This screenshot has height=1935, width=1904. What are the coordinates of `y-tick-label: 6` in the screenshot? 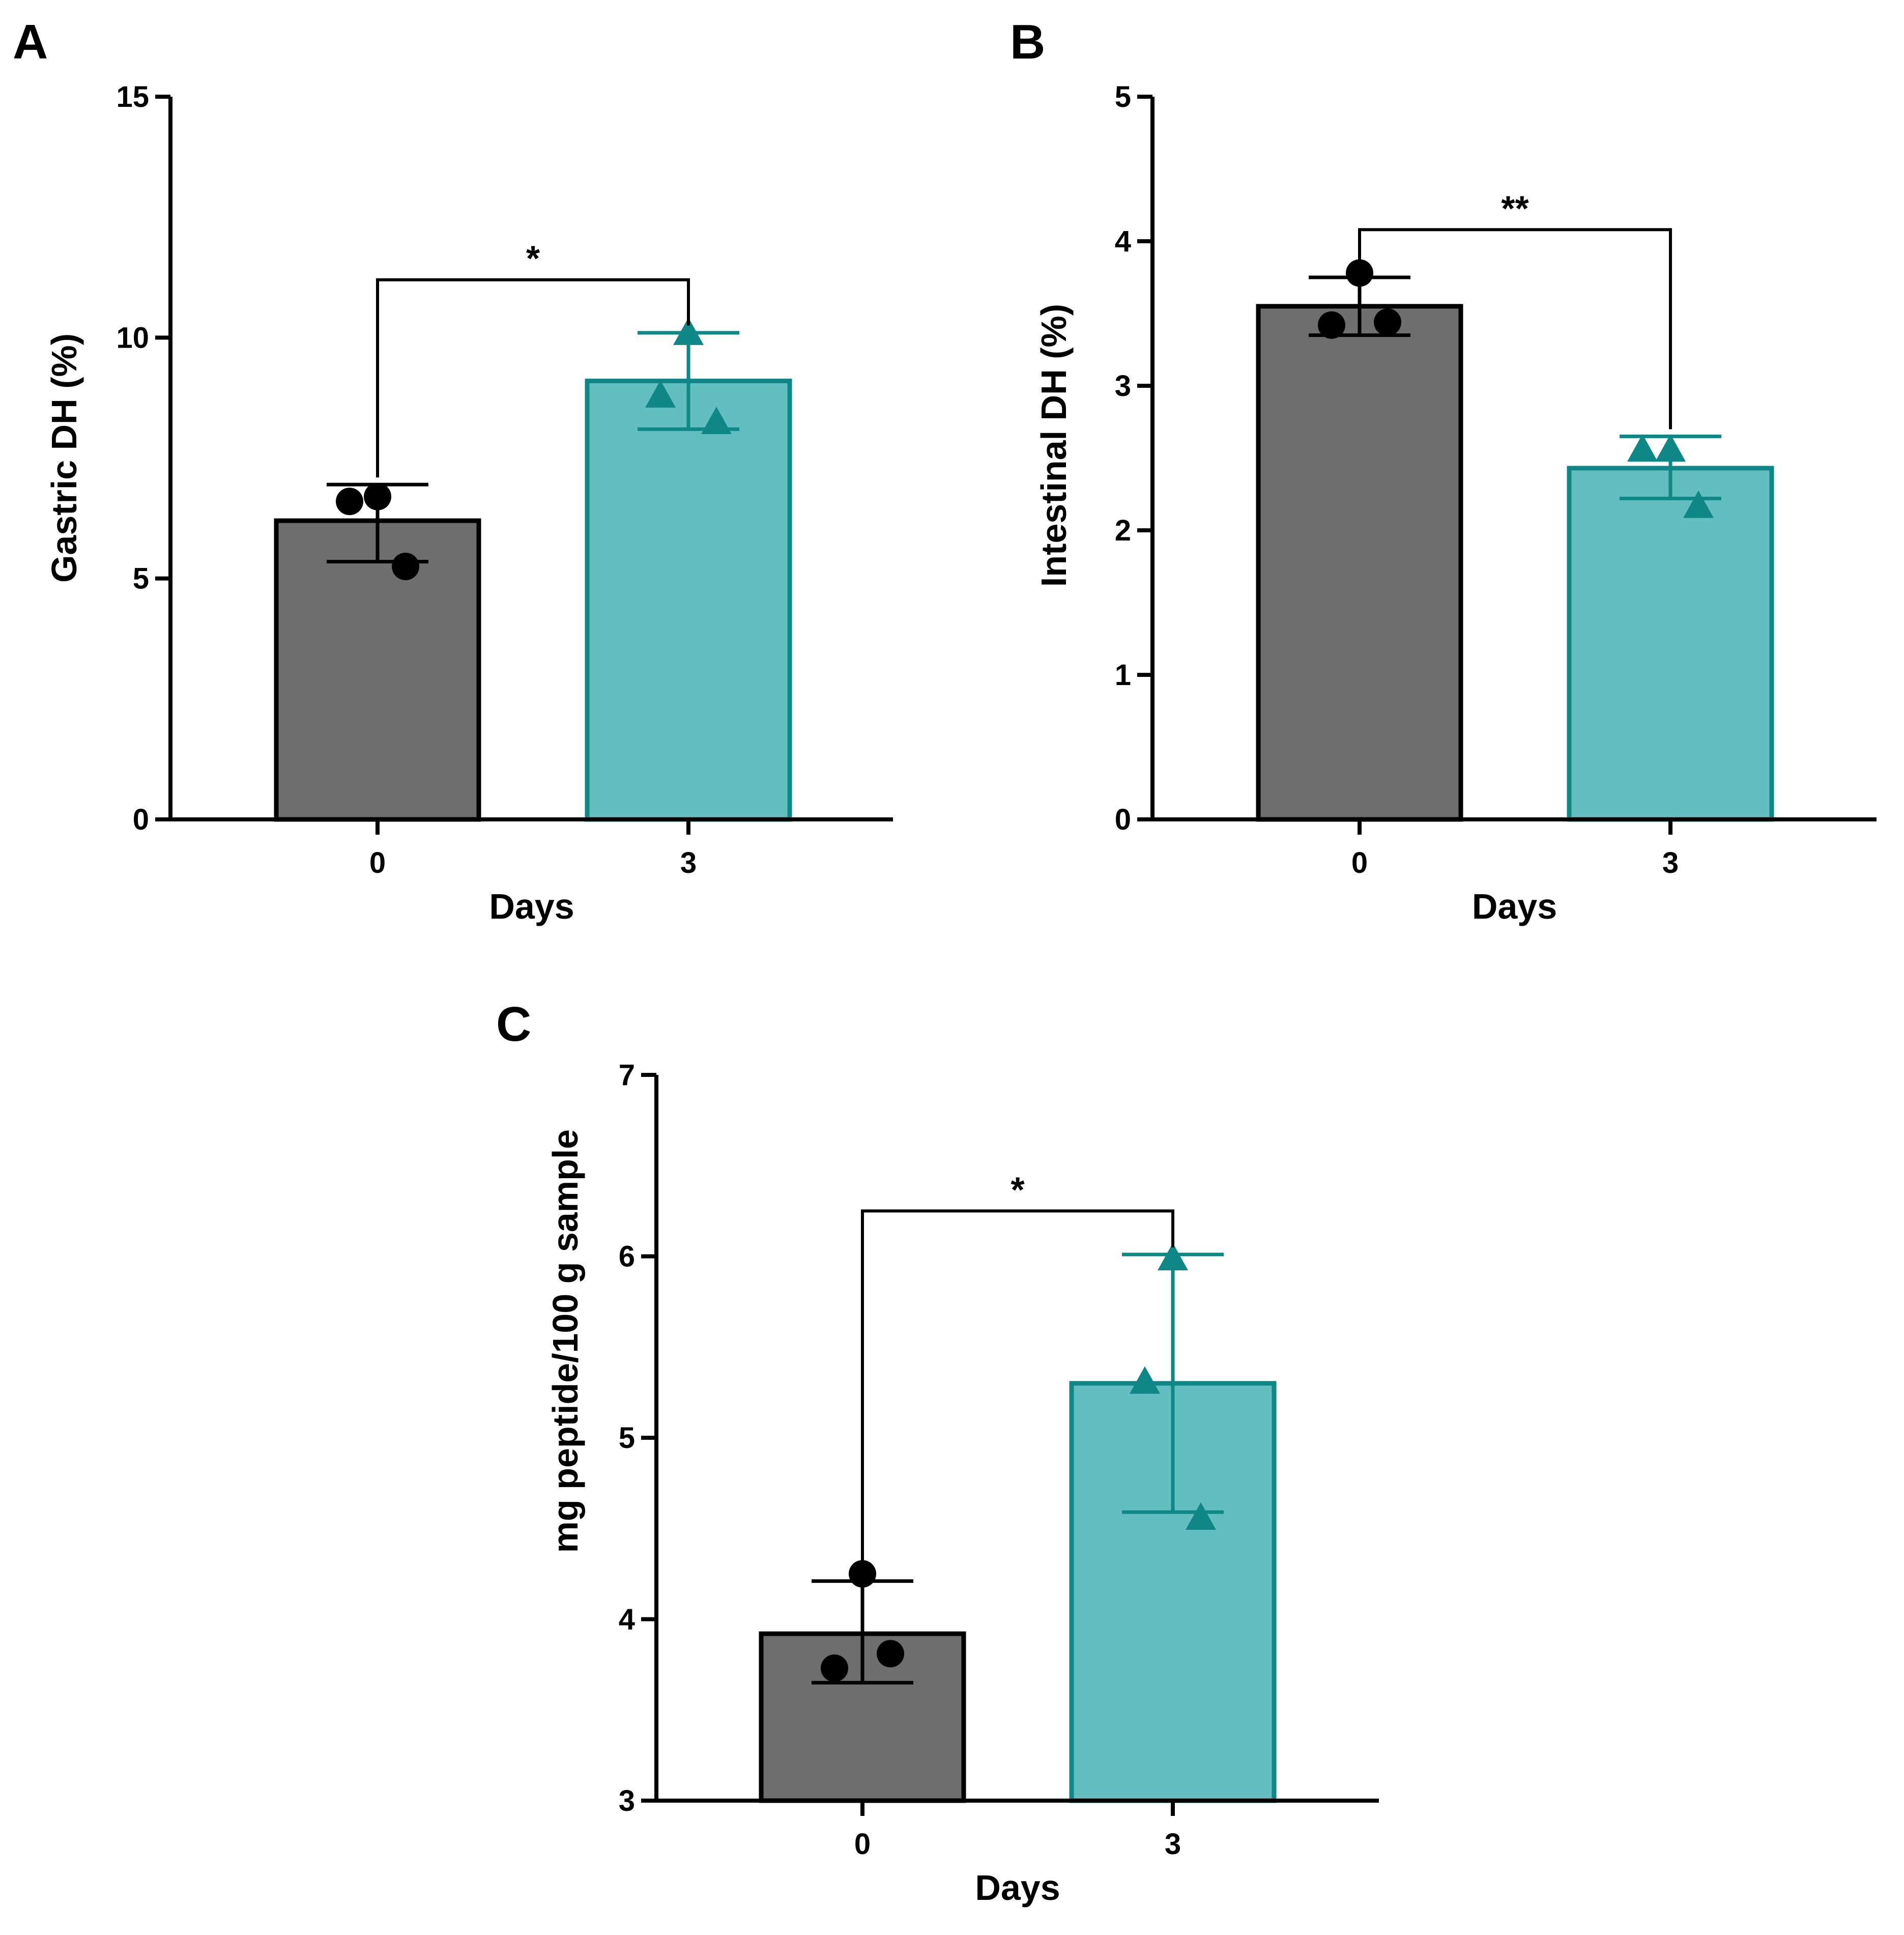 It's located at (627, 1256).